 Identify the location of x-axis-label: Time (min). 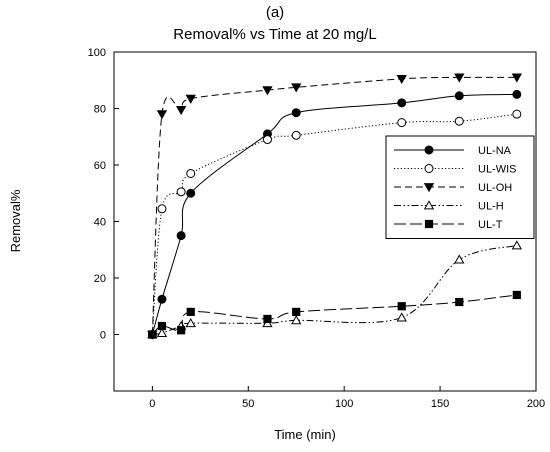
(305, 434).